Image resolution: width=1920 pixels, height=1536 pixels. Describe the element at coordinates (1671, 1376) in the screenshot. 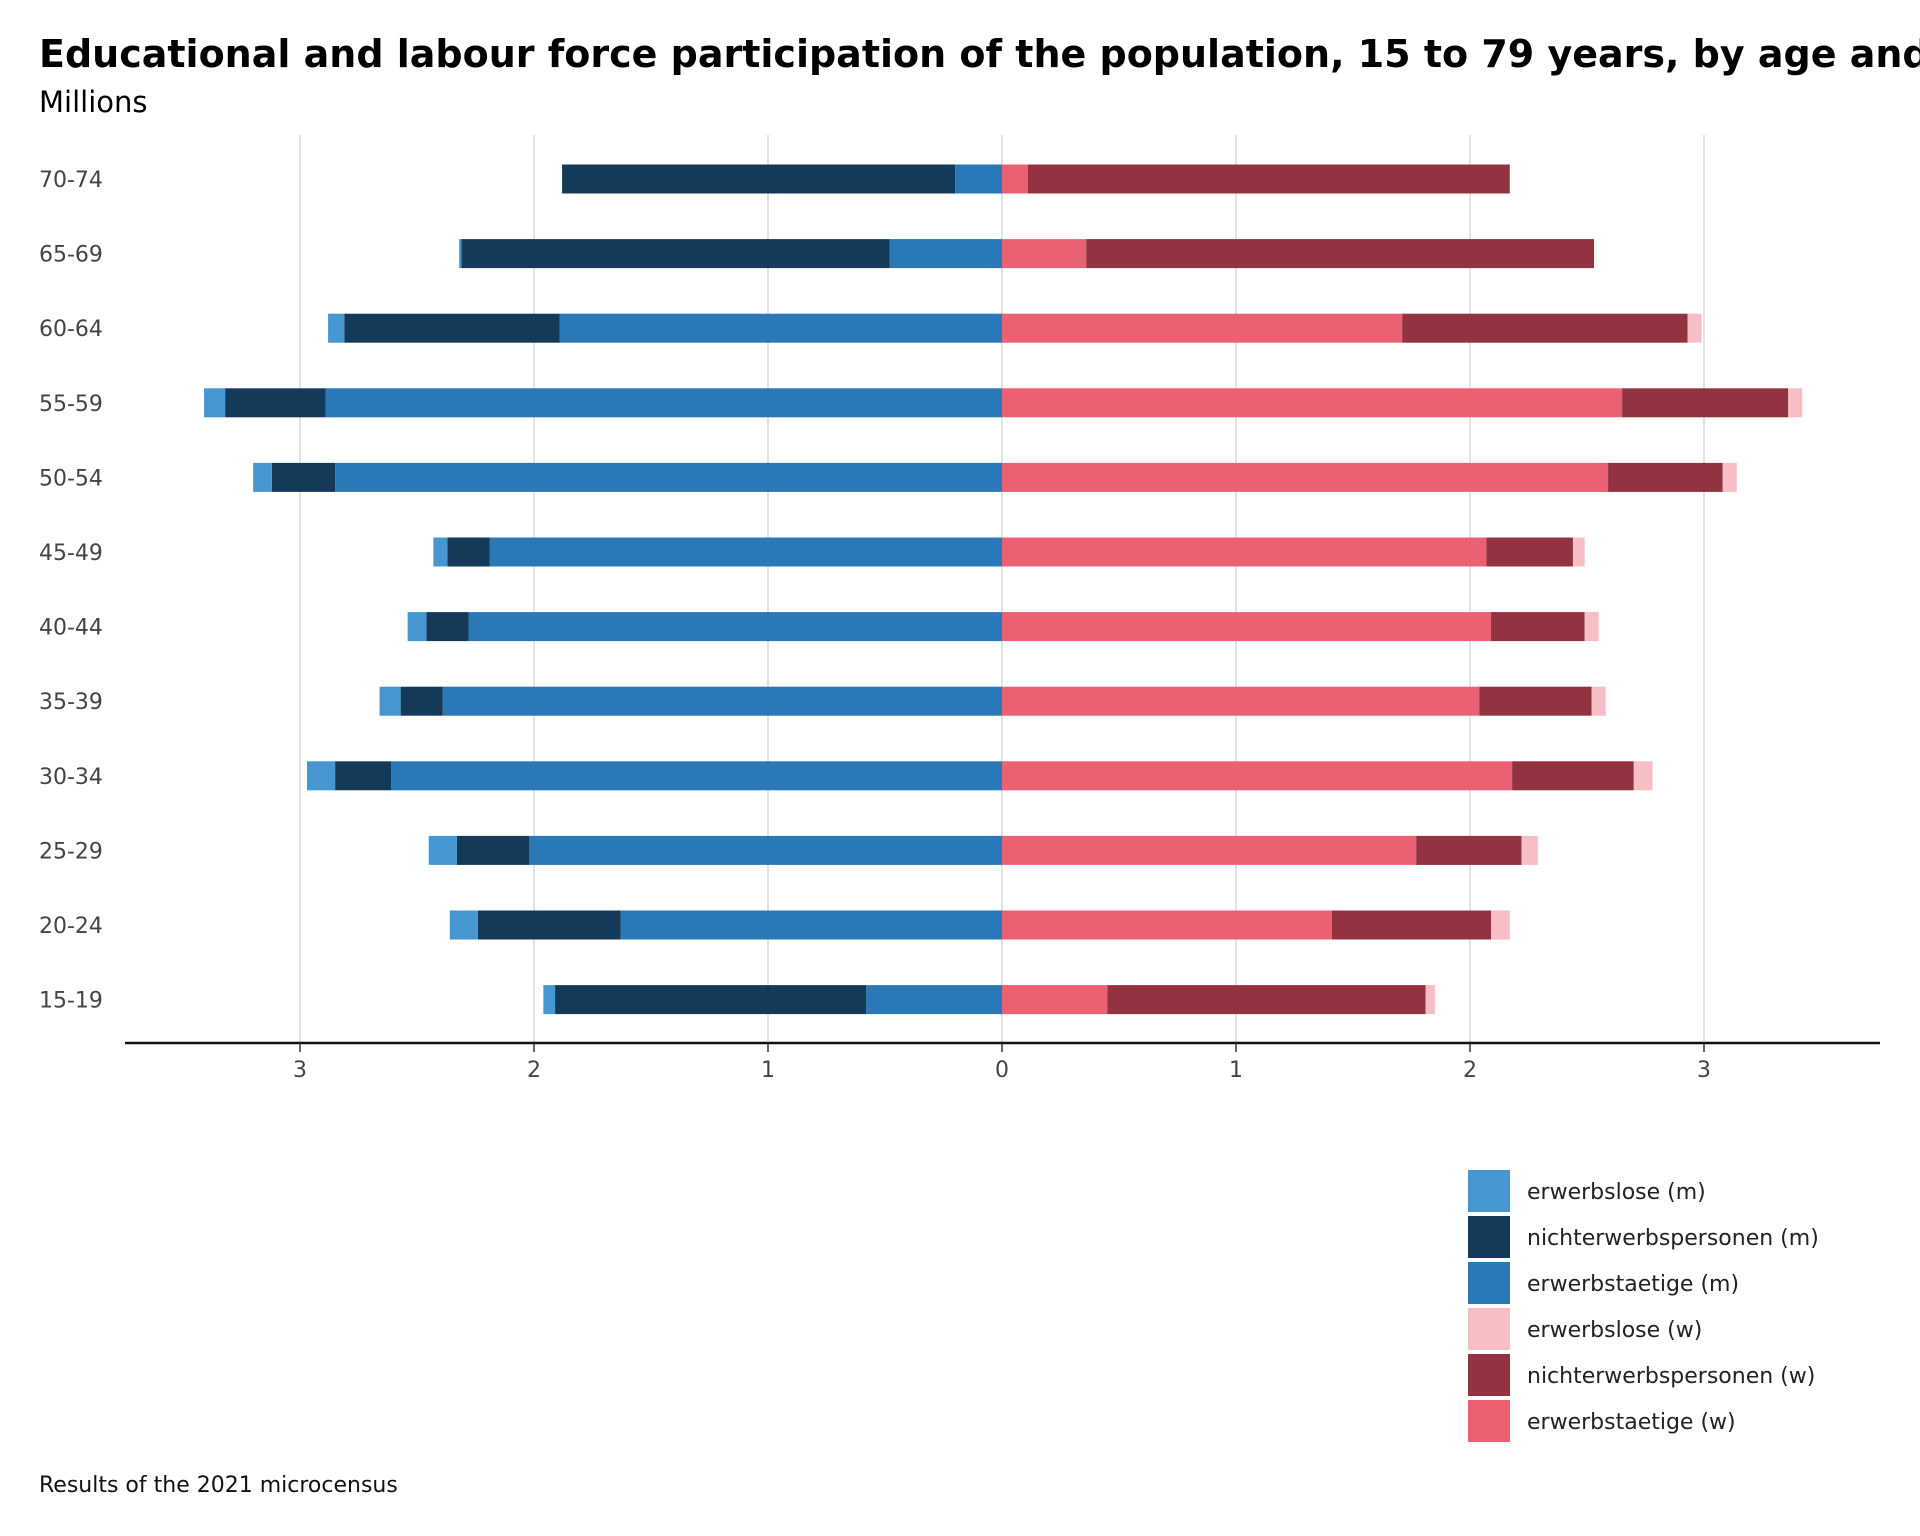

I see `legend-label: nichterwerbspersonen (w)` at that location.